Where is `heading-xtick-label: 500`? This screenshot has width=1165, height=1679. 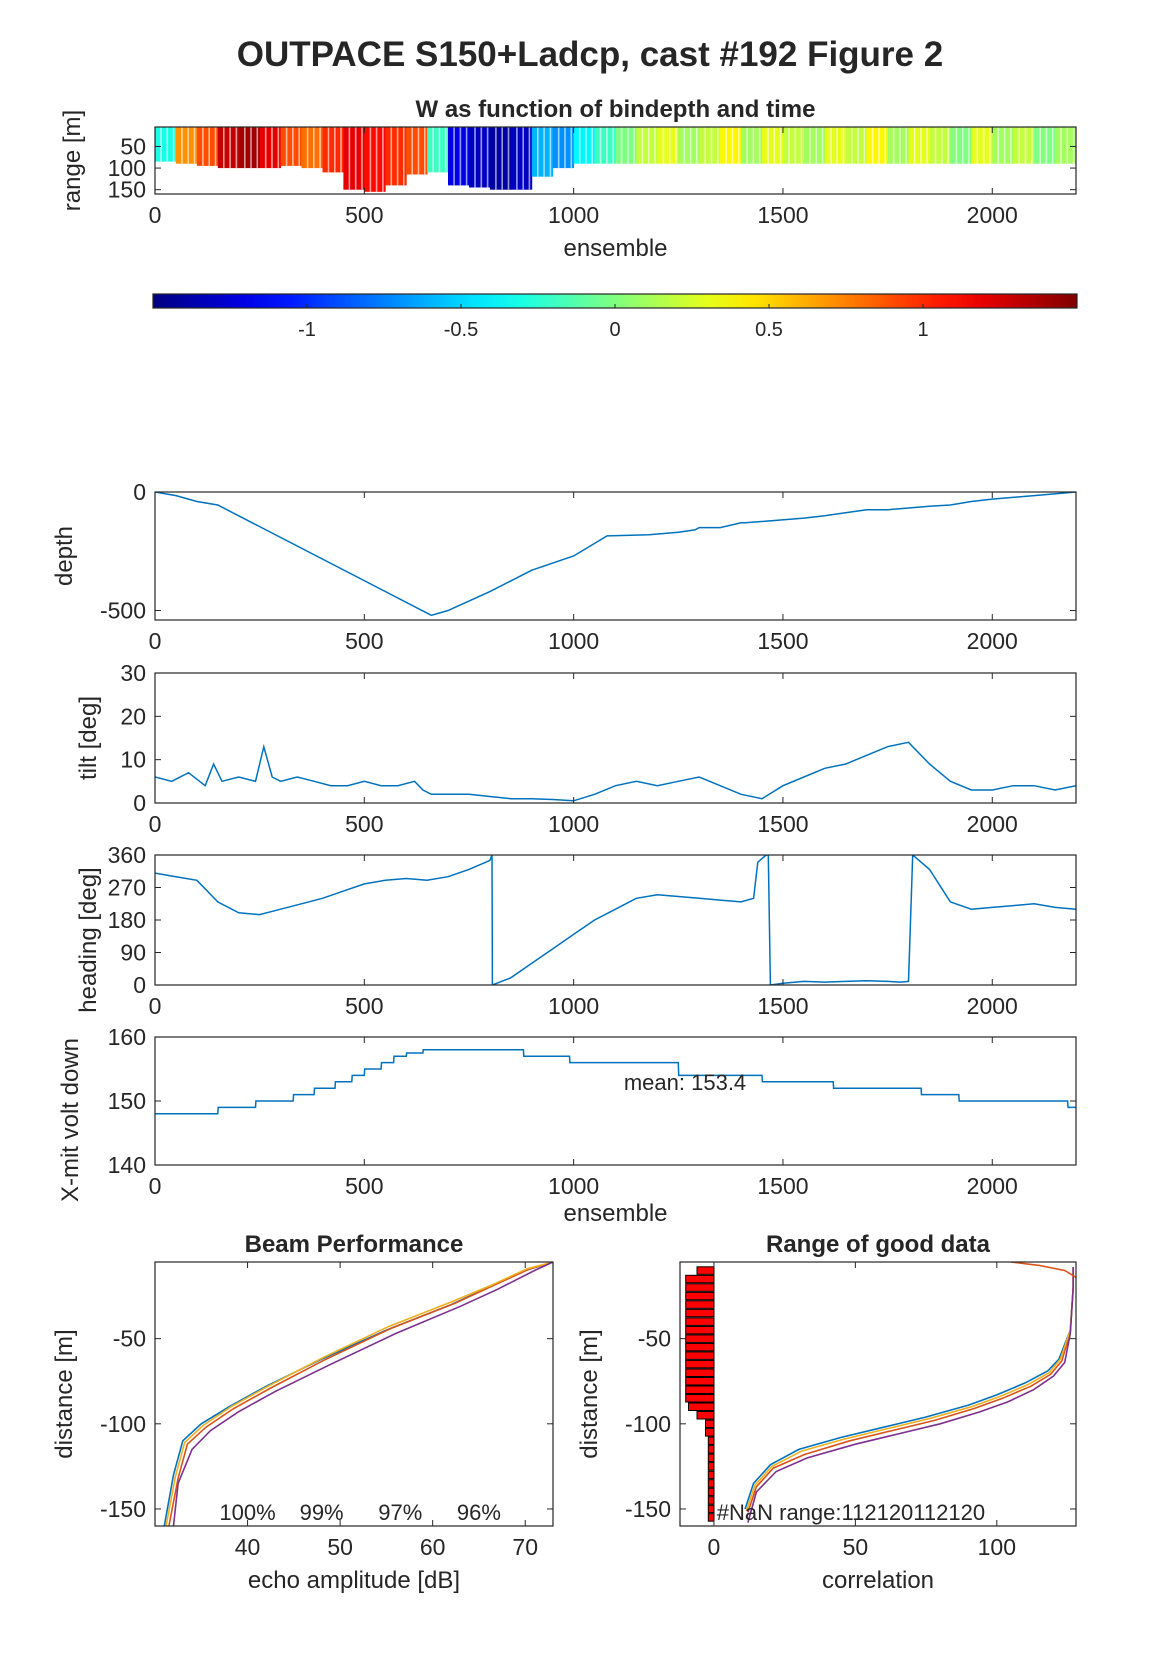
heading-xtick-label: 500 is located at coordinates (364, 1006).